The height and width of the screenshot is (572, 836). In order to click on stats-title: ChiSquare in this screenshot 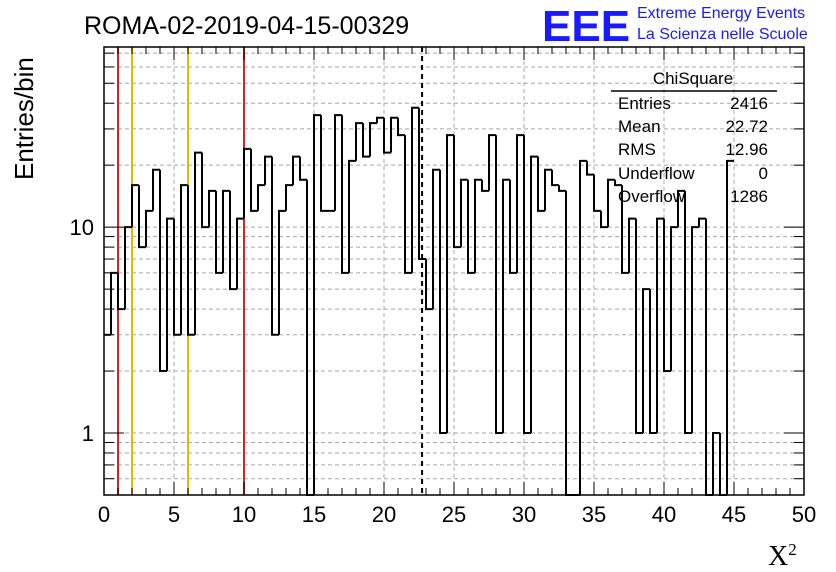, I will do `click(693, 78)`.